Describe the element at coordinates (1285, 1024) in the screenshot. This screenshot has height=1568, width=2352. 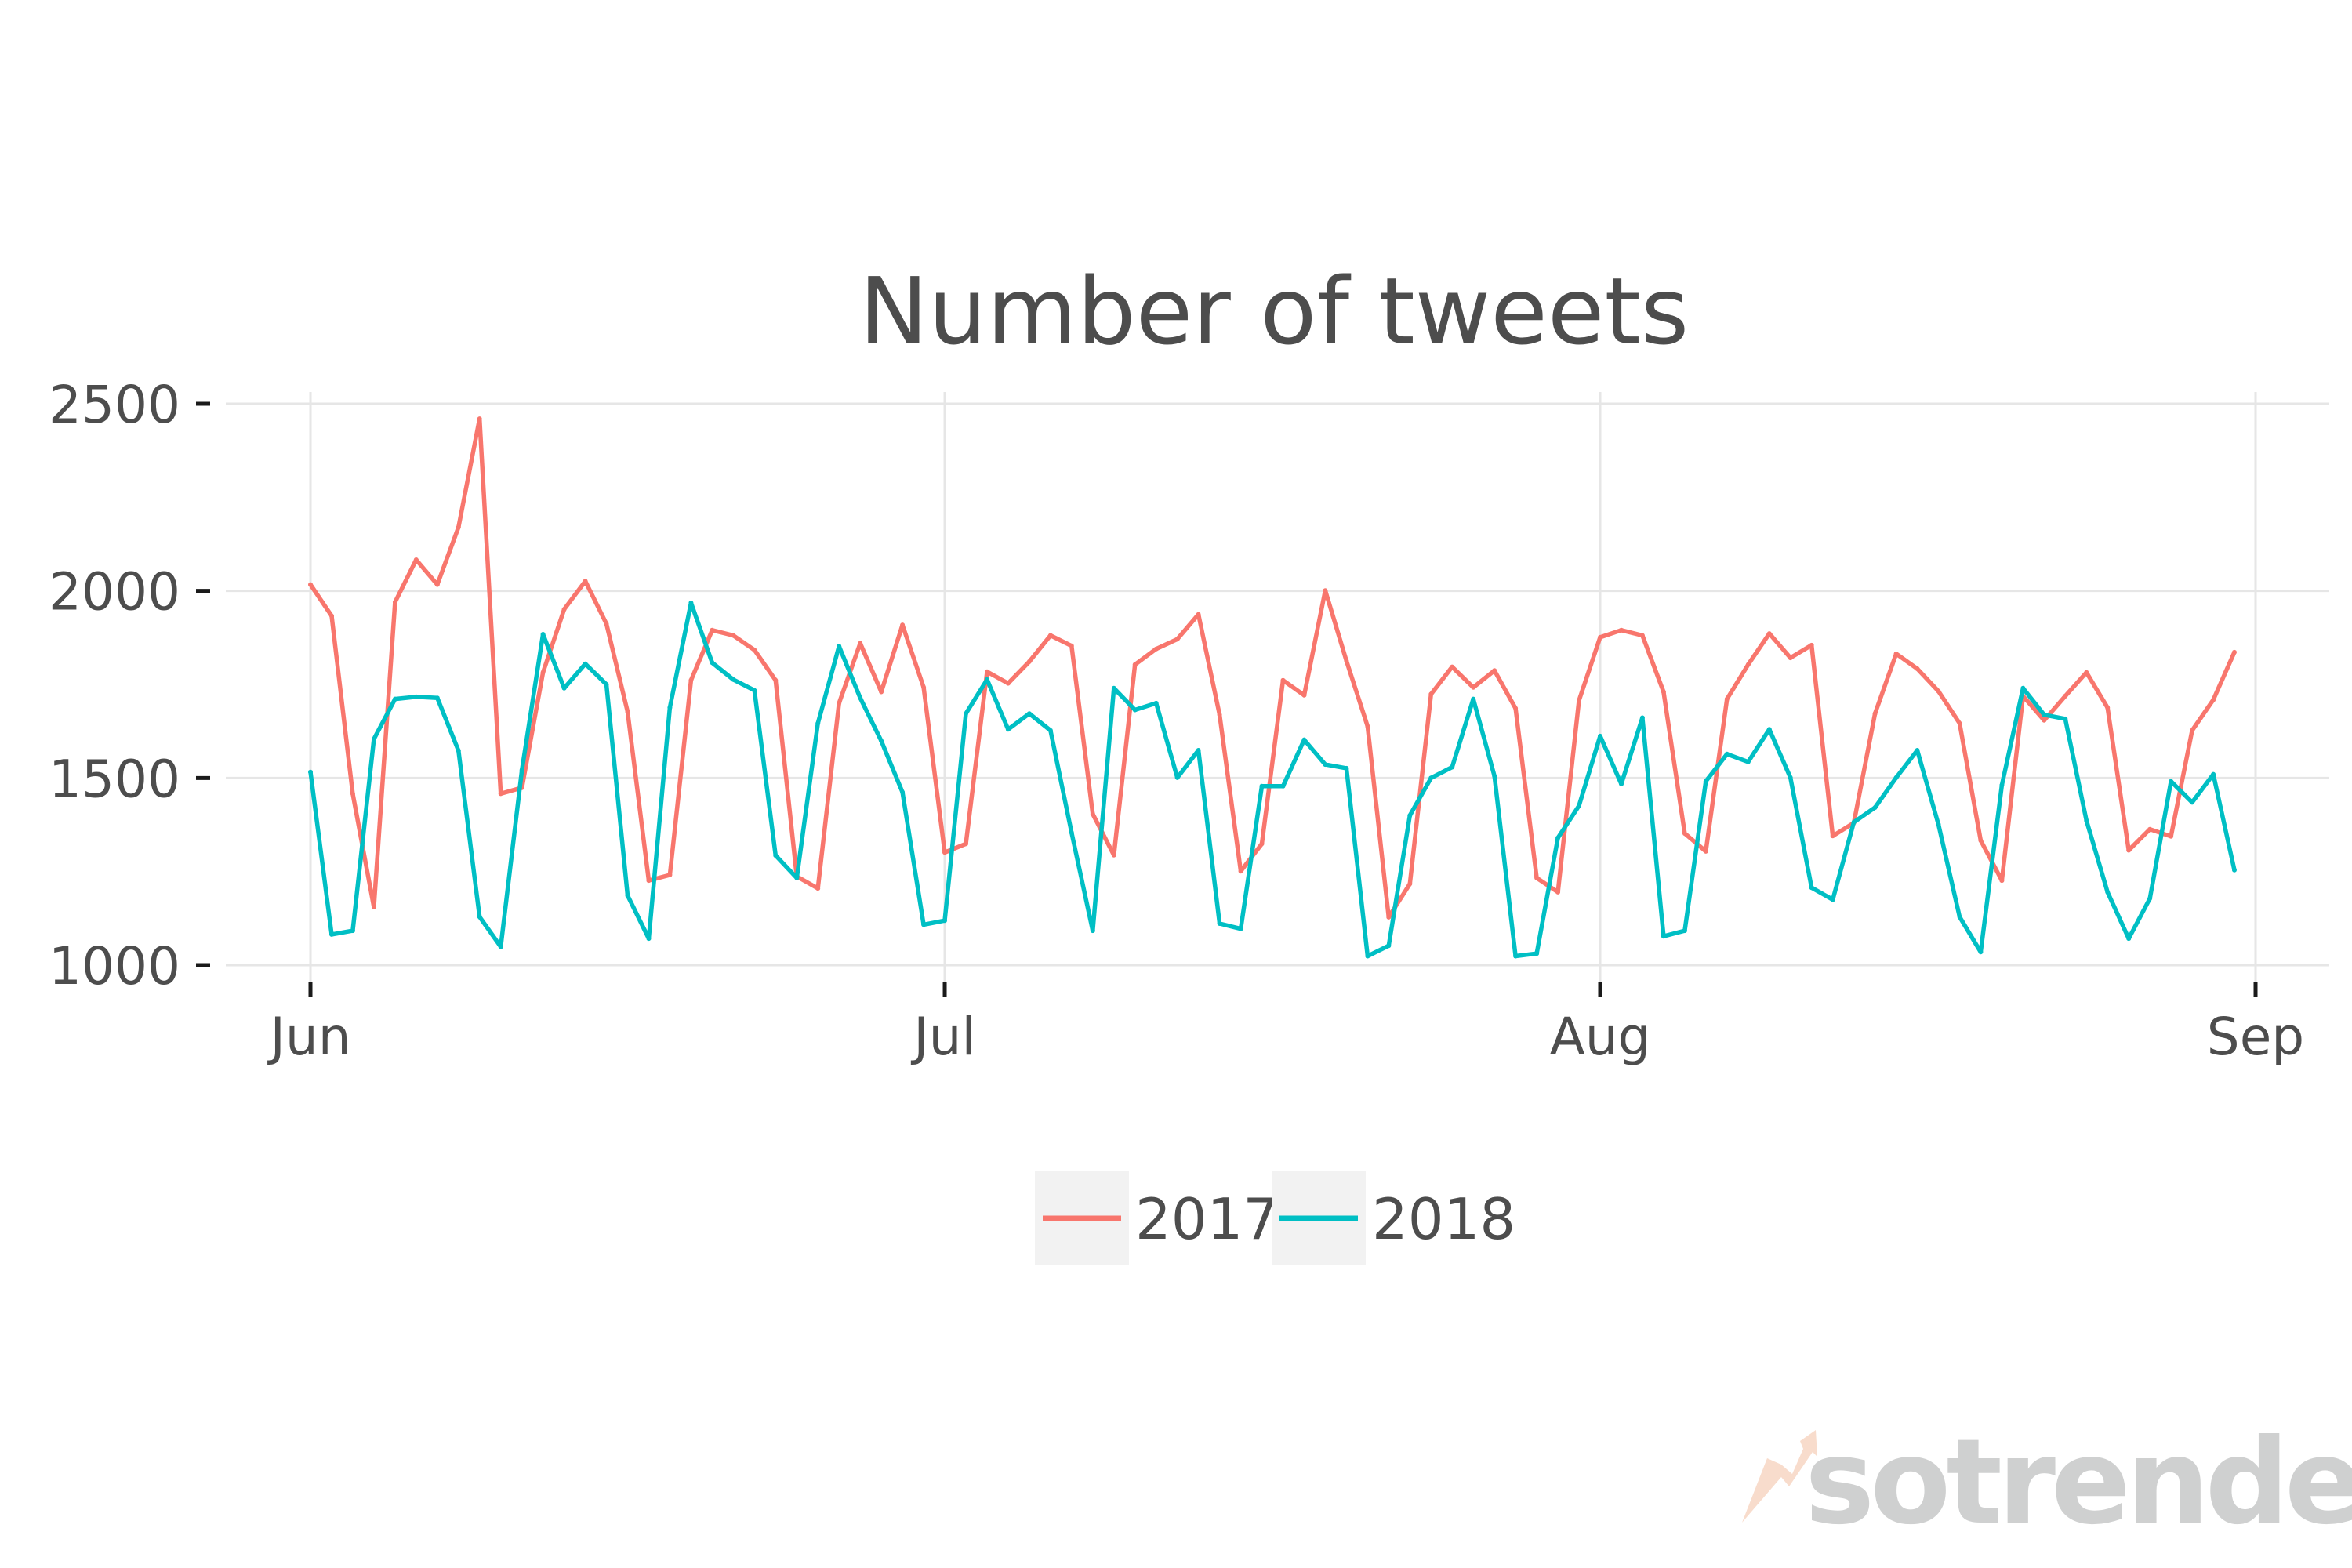
I see `x-axis: Jun Jul Aug Sep` at that location.